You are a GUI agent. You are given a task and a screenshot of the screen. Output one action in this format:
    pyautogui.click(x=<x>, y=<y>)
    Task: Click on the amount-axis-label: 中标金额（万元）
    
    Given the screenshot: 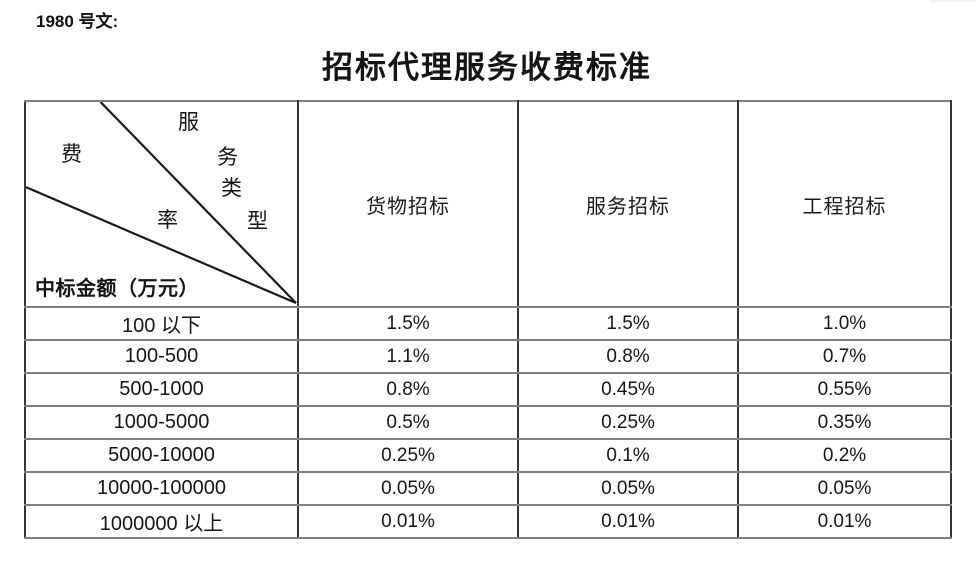 What is the action you would take?
    pyautogui.click(x=117, y=289)
    